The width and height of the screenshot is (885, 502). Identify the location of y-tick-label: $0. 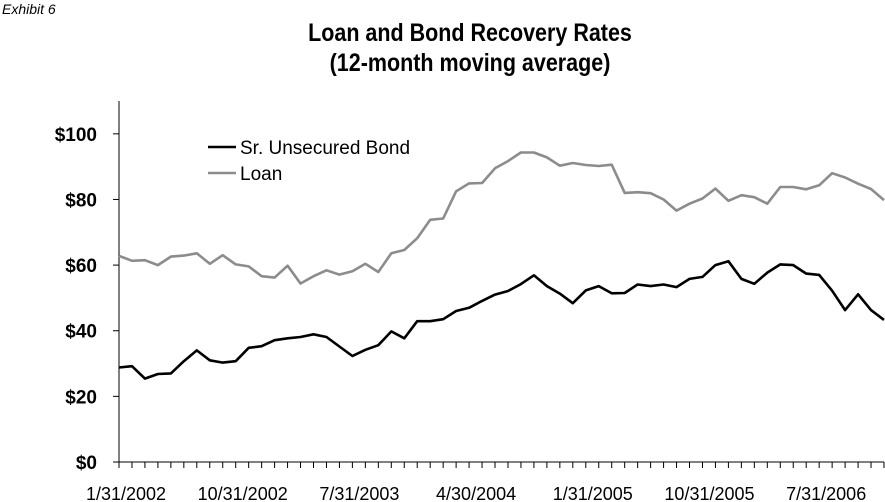
(86, 463).